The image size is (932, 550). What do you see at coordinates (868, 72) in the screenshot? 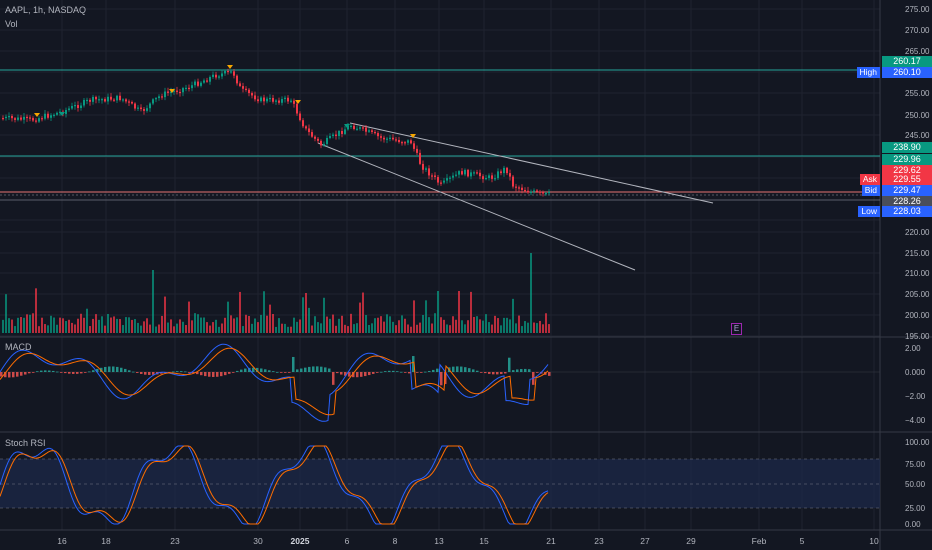
I see `price-tag-label: High` at bounding box center [868, 72].